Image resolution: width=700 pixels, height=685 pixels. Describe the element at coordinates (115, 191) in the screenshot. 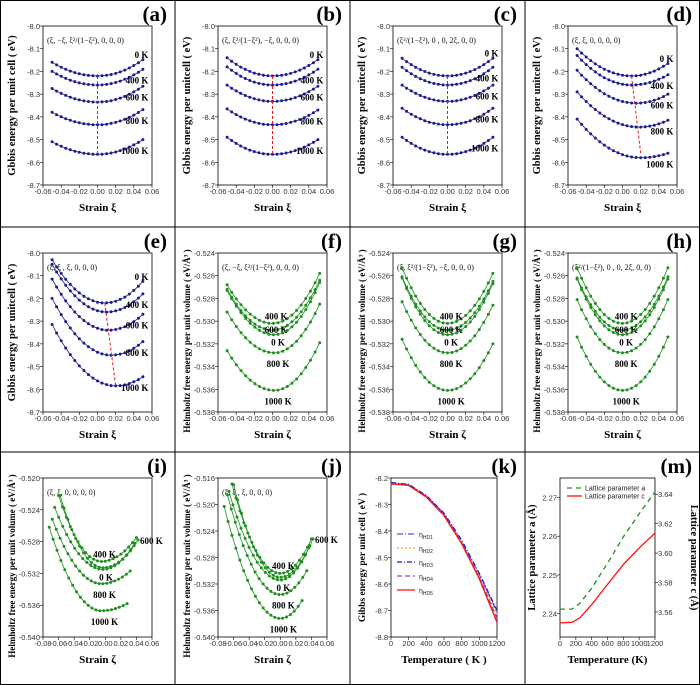

I see `x-tick-label: 0.02` at that location.